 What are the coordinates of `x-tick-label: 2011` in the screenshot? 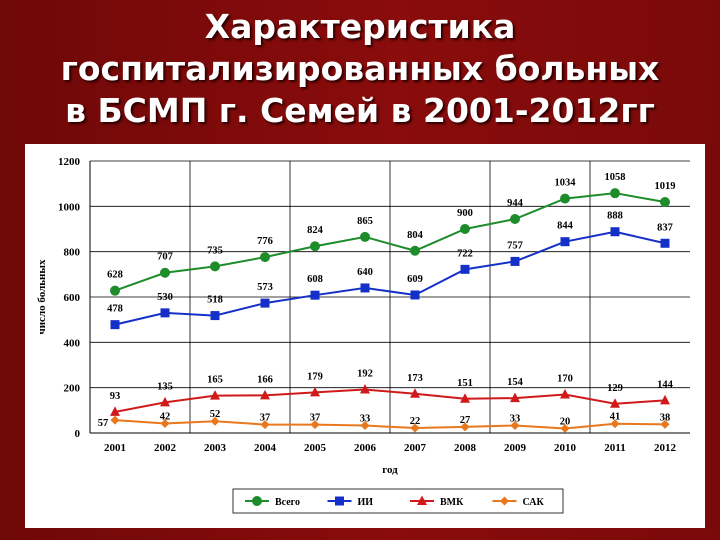 It's located at (614, 448).